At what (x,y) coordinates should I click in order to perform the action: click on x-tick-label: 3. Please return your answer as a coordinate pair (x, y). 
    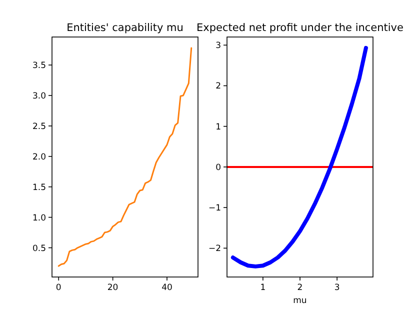
    Looking at the image, I should click on (337, 288).